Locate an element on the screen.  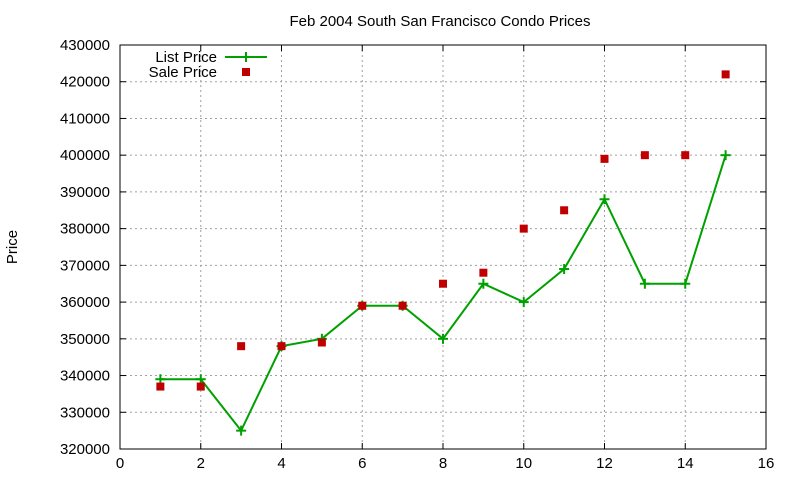
y-tick-label: 380000 is located at coordinates (85, 229).